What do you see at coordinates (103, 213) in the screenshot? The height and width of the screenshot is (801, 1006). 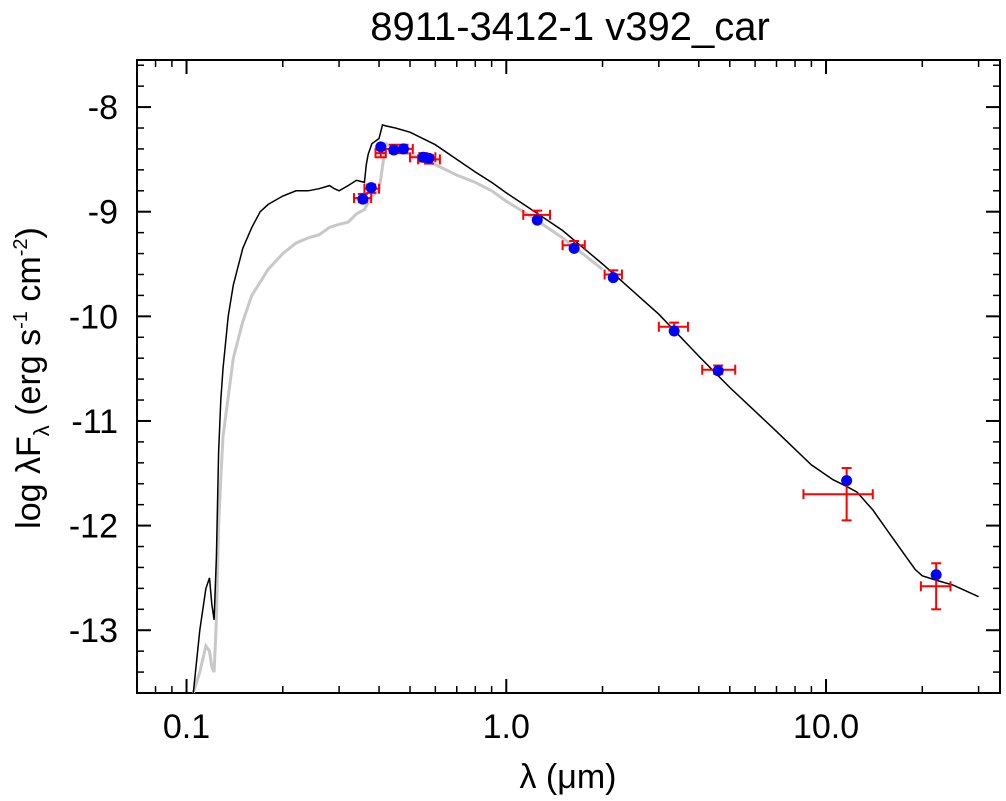 I see `y-tick-label: -9` at bounding box center [103, 213].